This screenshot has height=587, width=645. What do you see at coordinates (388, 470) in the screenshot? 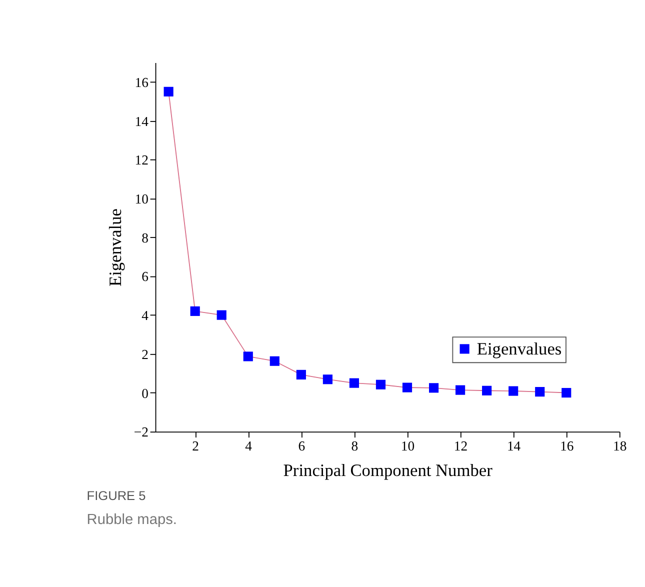
I see `x-axis-title: Principal Component Number` at bounding box center [388, 470].